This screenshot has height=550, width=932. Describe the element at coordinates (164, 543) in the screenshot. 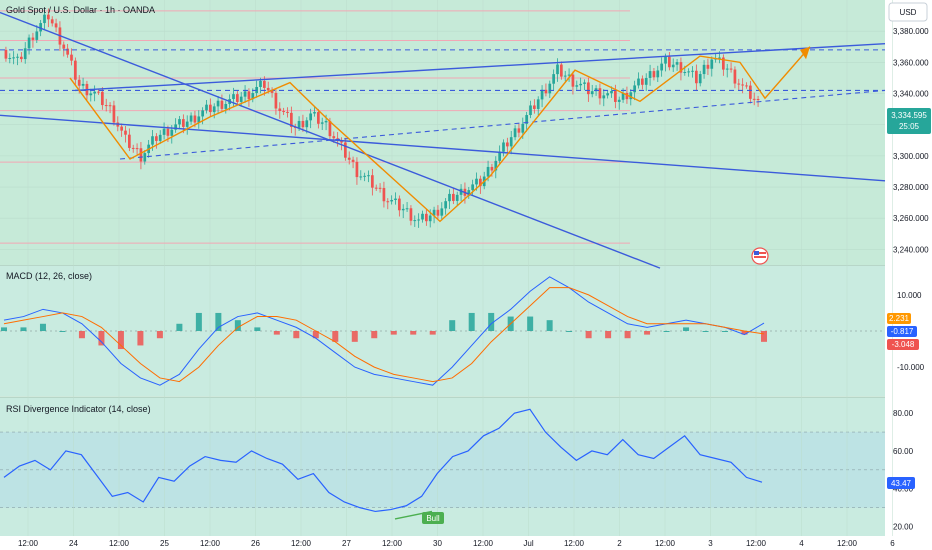

I see `time-tick-label: 25` at that location.